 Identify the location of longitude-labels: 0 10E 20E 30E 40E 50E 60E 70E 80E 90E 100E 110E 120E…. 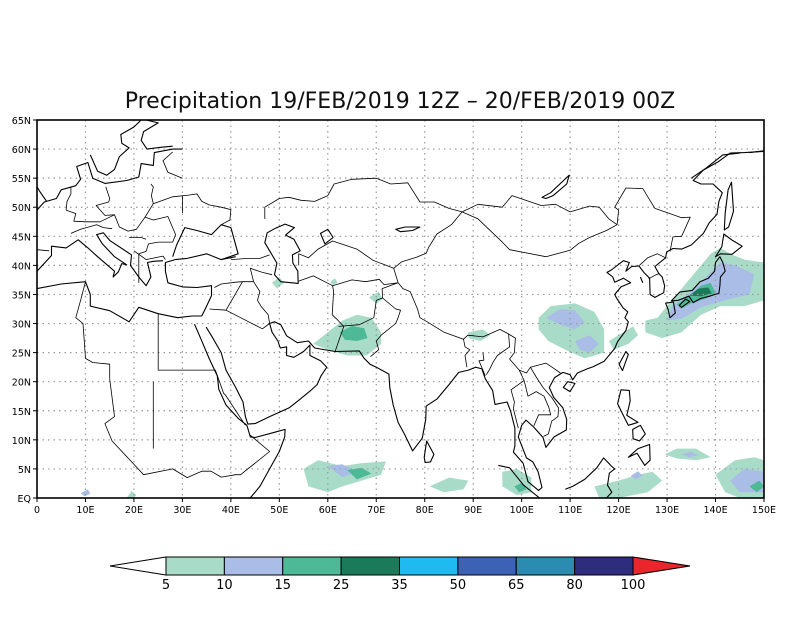
(405, 507).